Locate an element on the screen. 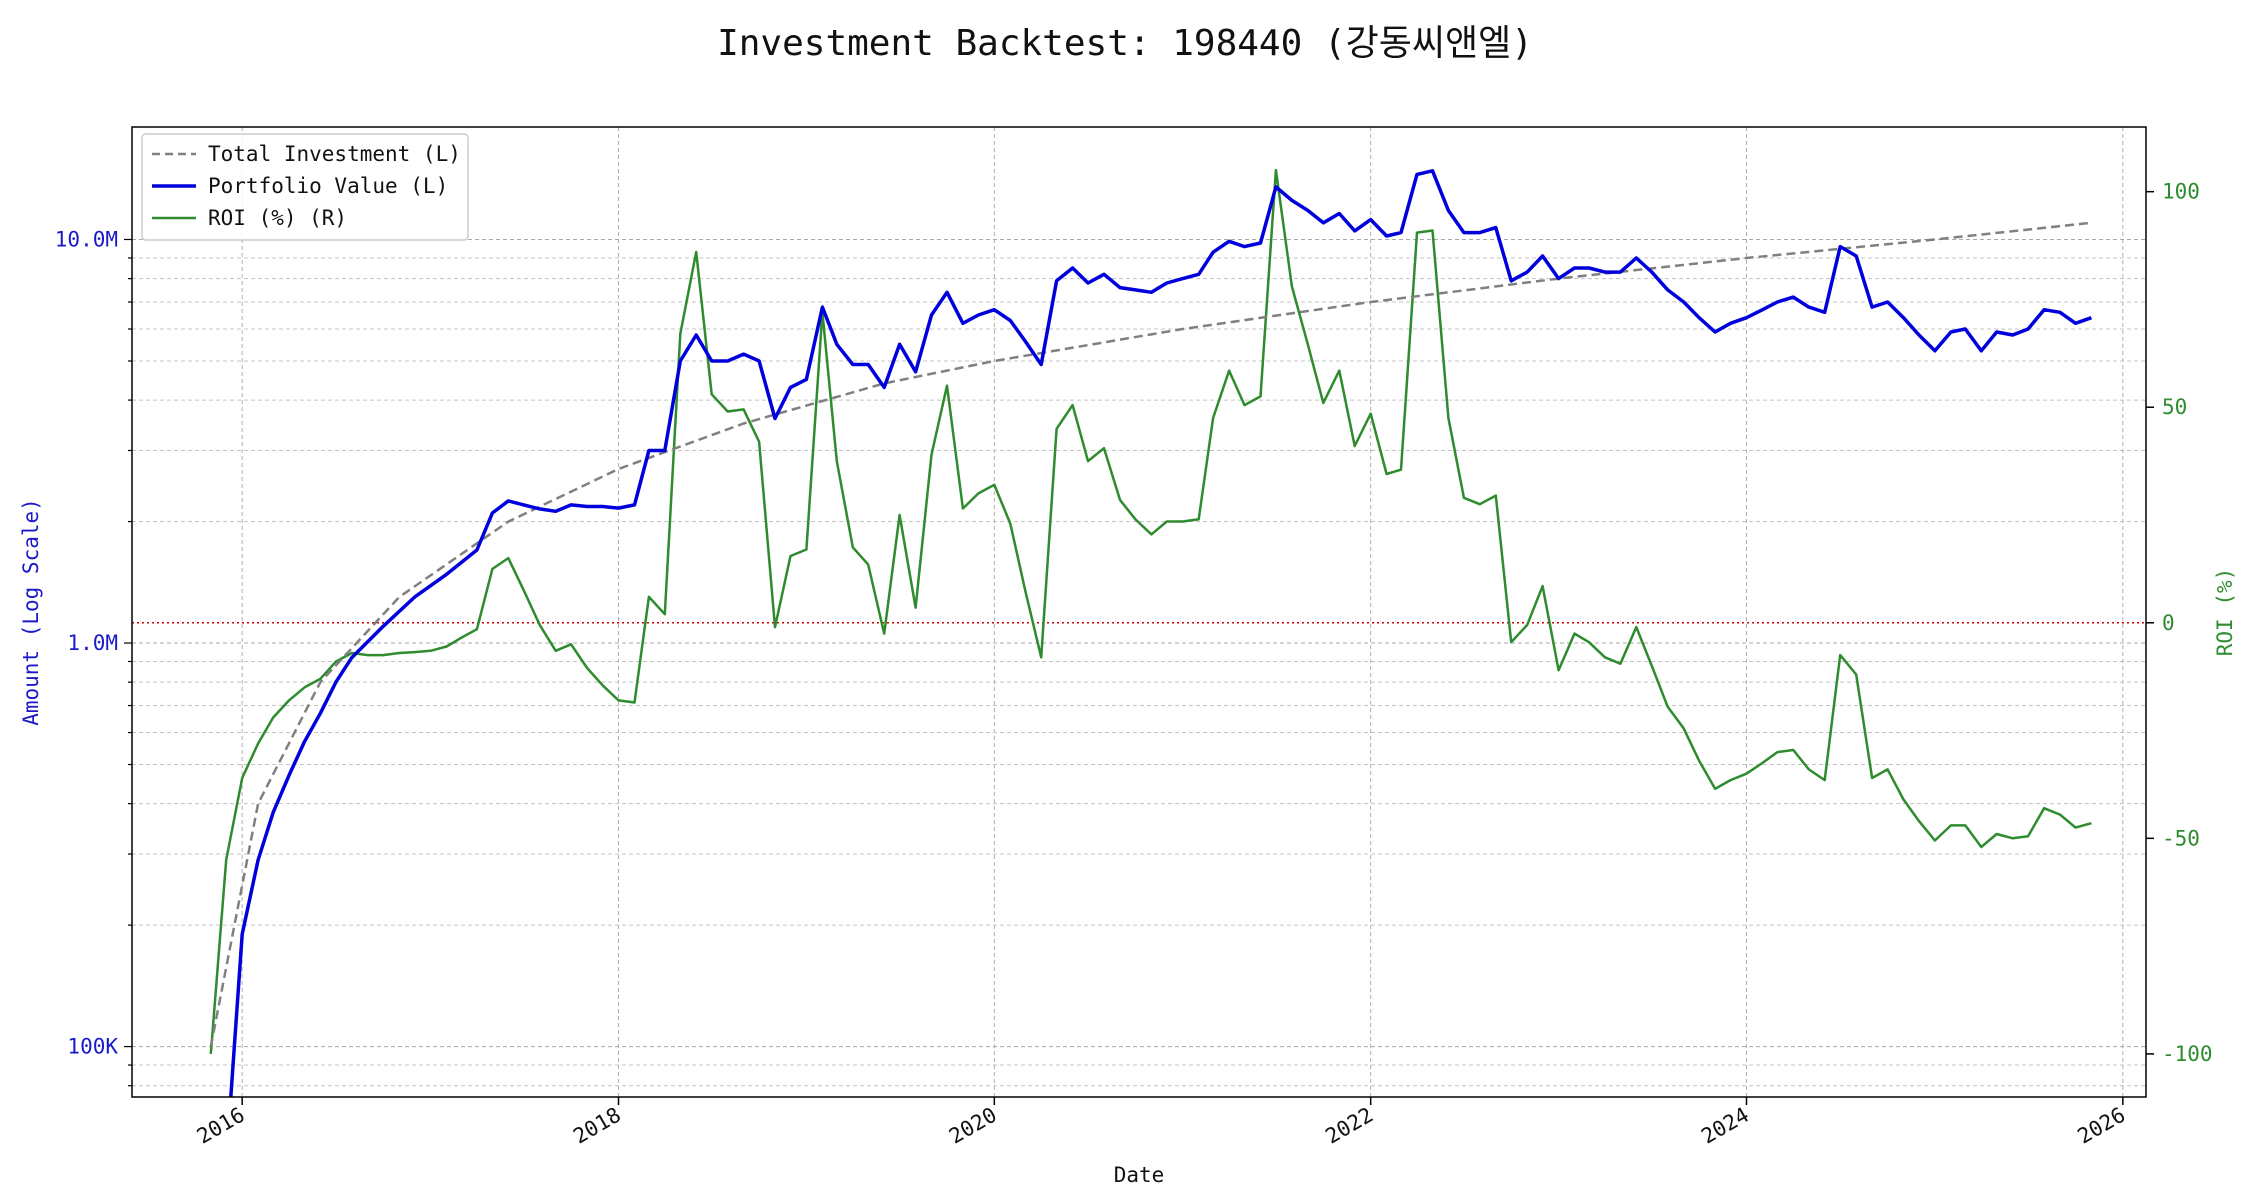  x-tick-label: 2020 is located at coordinates (973, 1126).